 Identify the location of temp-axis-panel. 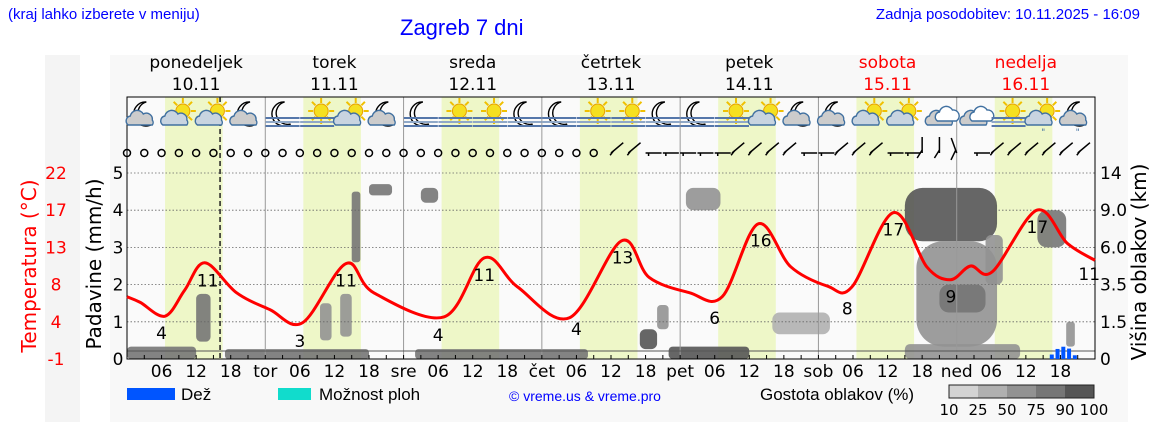
(62, 238).